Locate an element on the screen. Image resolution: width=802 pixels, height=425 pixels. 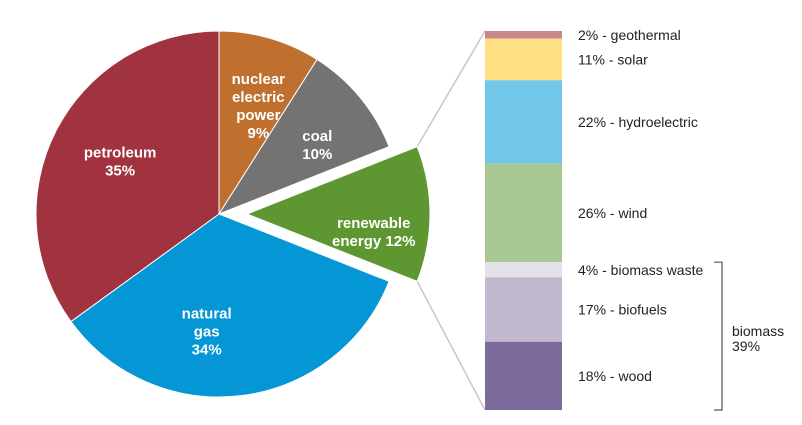
biomass-bracket-line is located at coordinates (718, 336).